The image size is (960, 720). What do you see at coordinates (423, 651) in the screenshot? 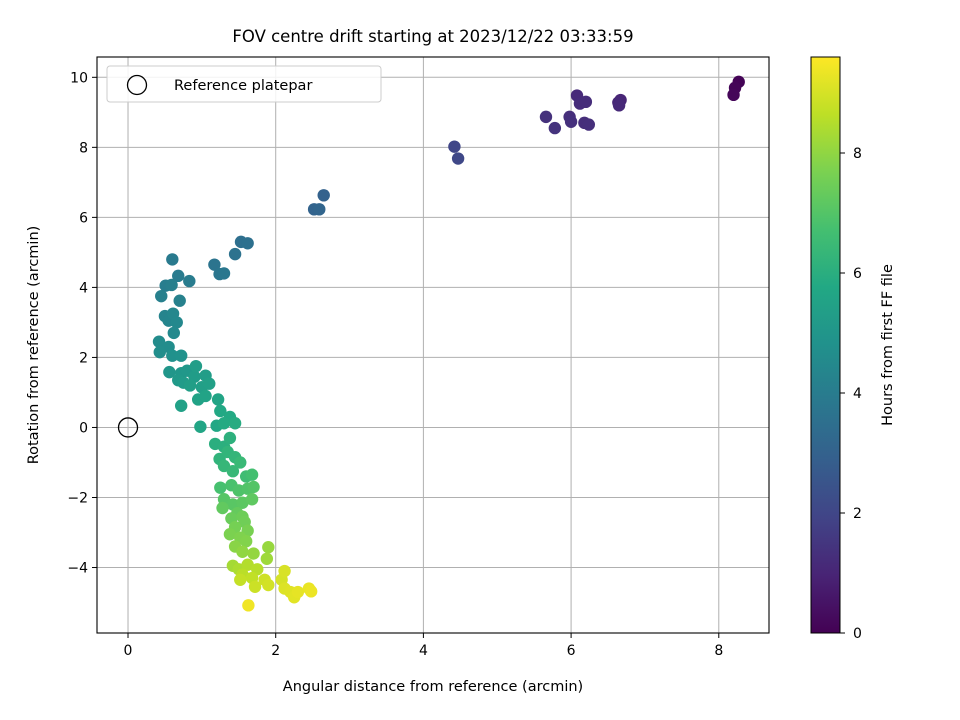
I see `x-tick-label: 4` at bounding box center [423, 651].